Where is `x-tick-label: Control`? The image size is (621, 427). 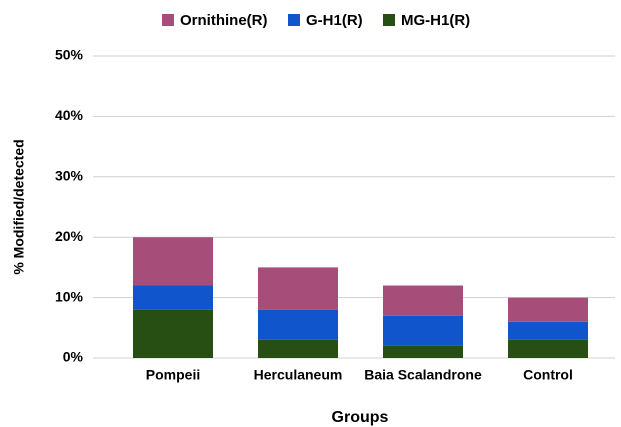
x-tick-label: Control is located at coordinates (548, 375).